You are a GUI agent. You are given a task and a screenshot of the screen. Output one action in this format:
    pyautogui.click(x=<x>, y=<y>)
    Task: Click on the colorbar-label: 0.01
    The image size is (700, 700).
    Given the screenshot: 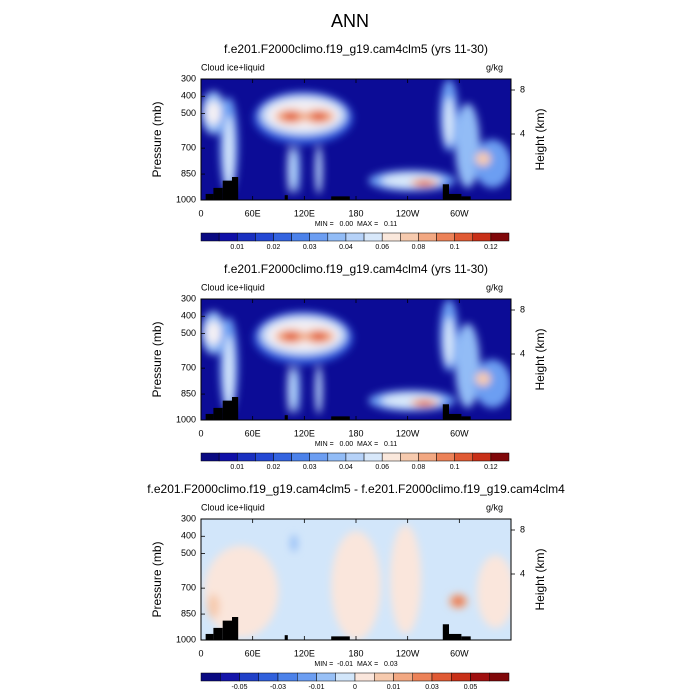 What is the action you would take?
    pyautogui.click(x=394, y=687)
    